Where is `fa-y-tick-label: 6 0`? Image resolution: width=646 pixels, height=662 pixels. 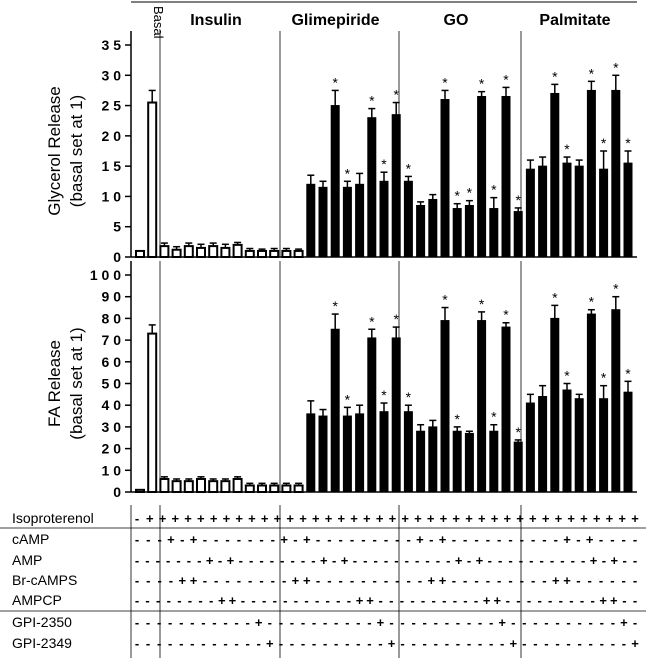 fa-y-tick-label: 6 0 is located at coordinates (112, 362).